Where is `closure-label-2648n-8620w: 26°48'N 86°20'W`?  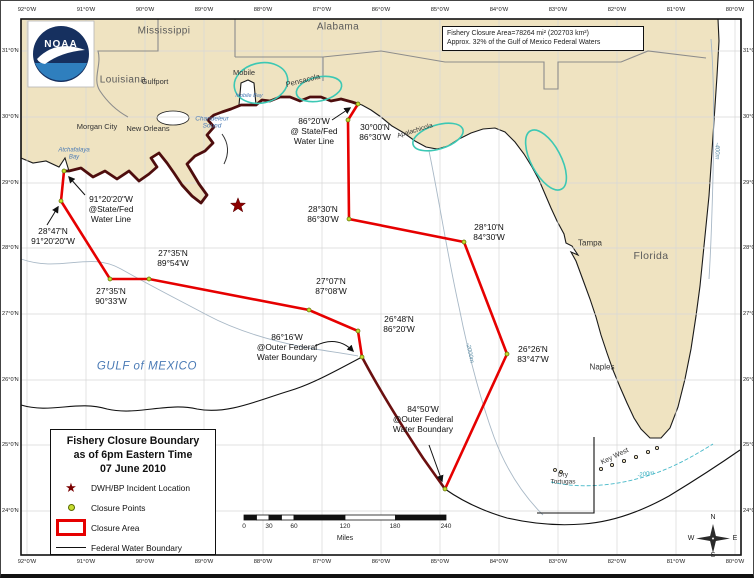 closure-label-2648n-8620w: 26°48'N 86°20'W is located at coordinates (399, 324).